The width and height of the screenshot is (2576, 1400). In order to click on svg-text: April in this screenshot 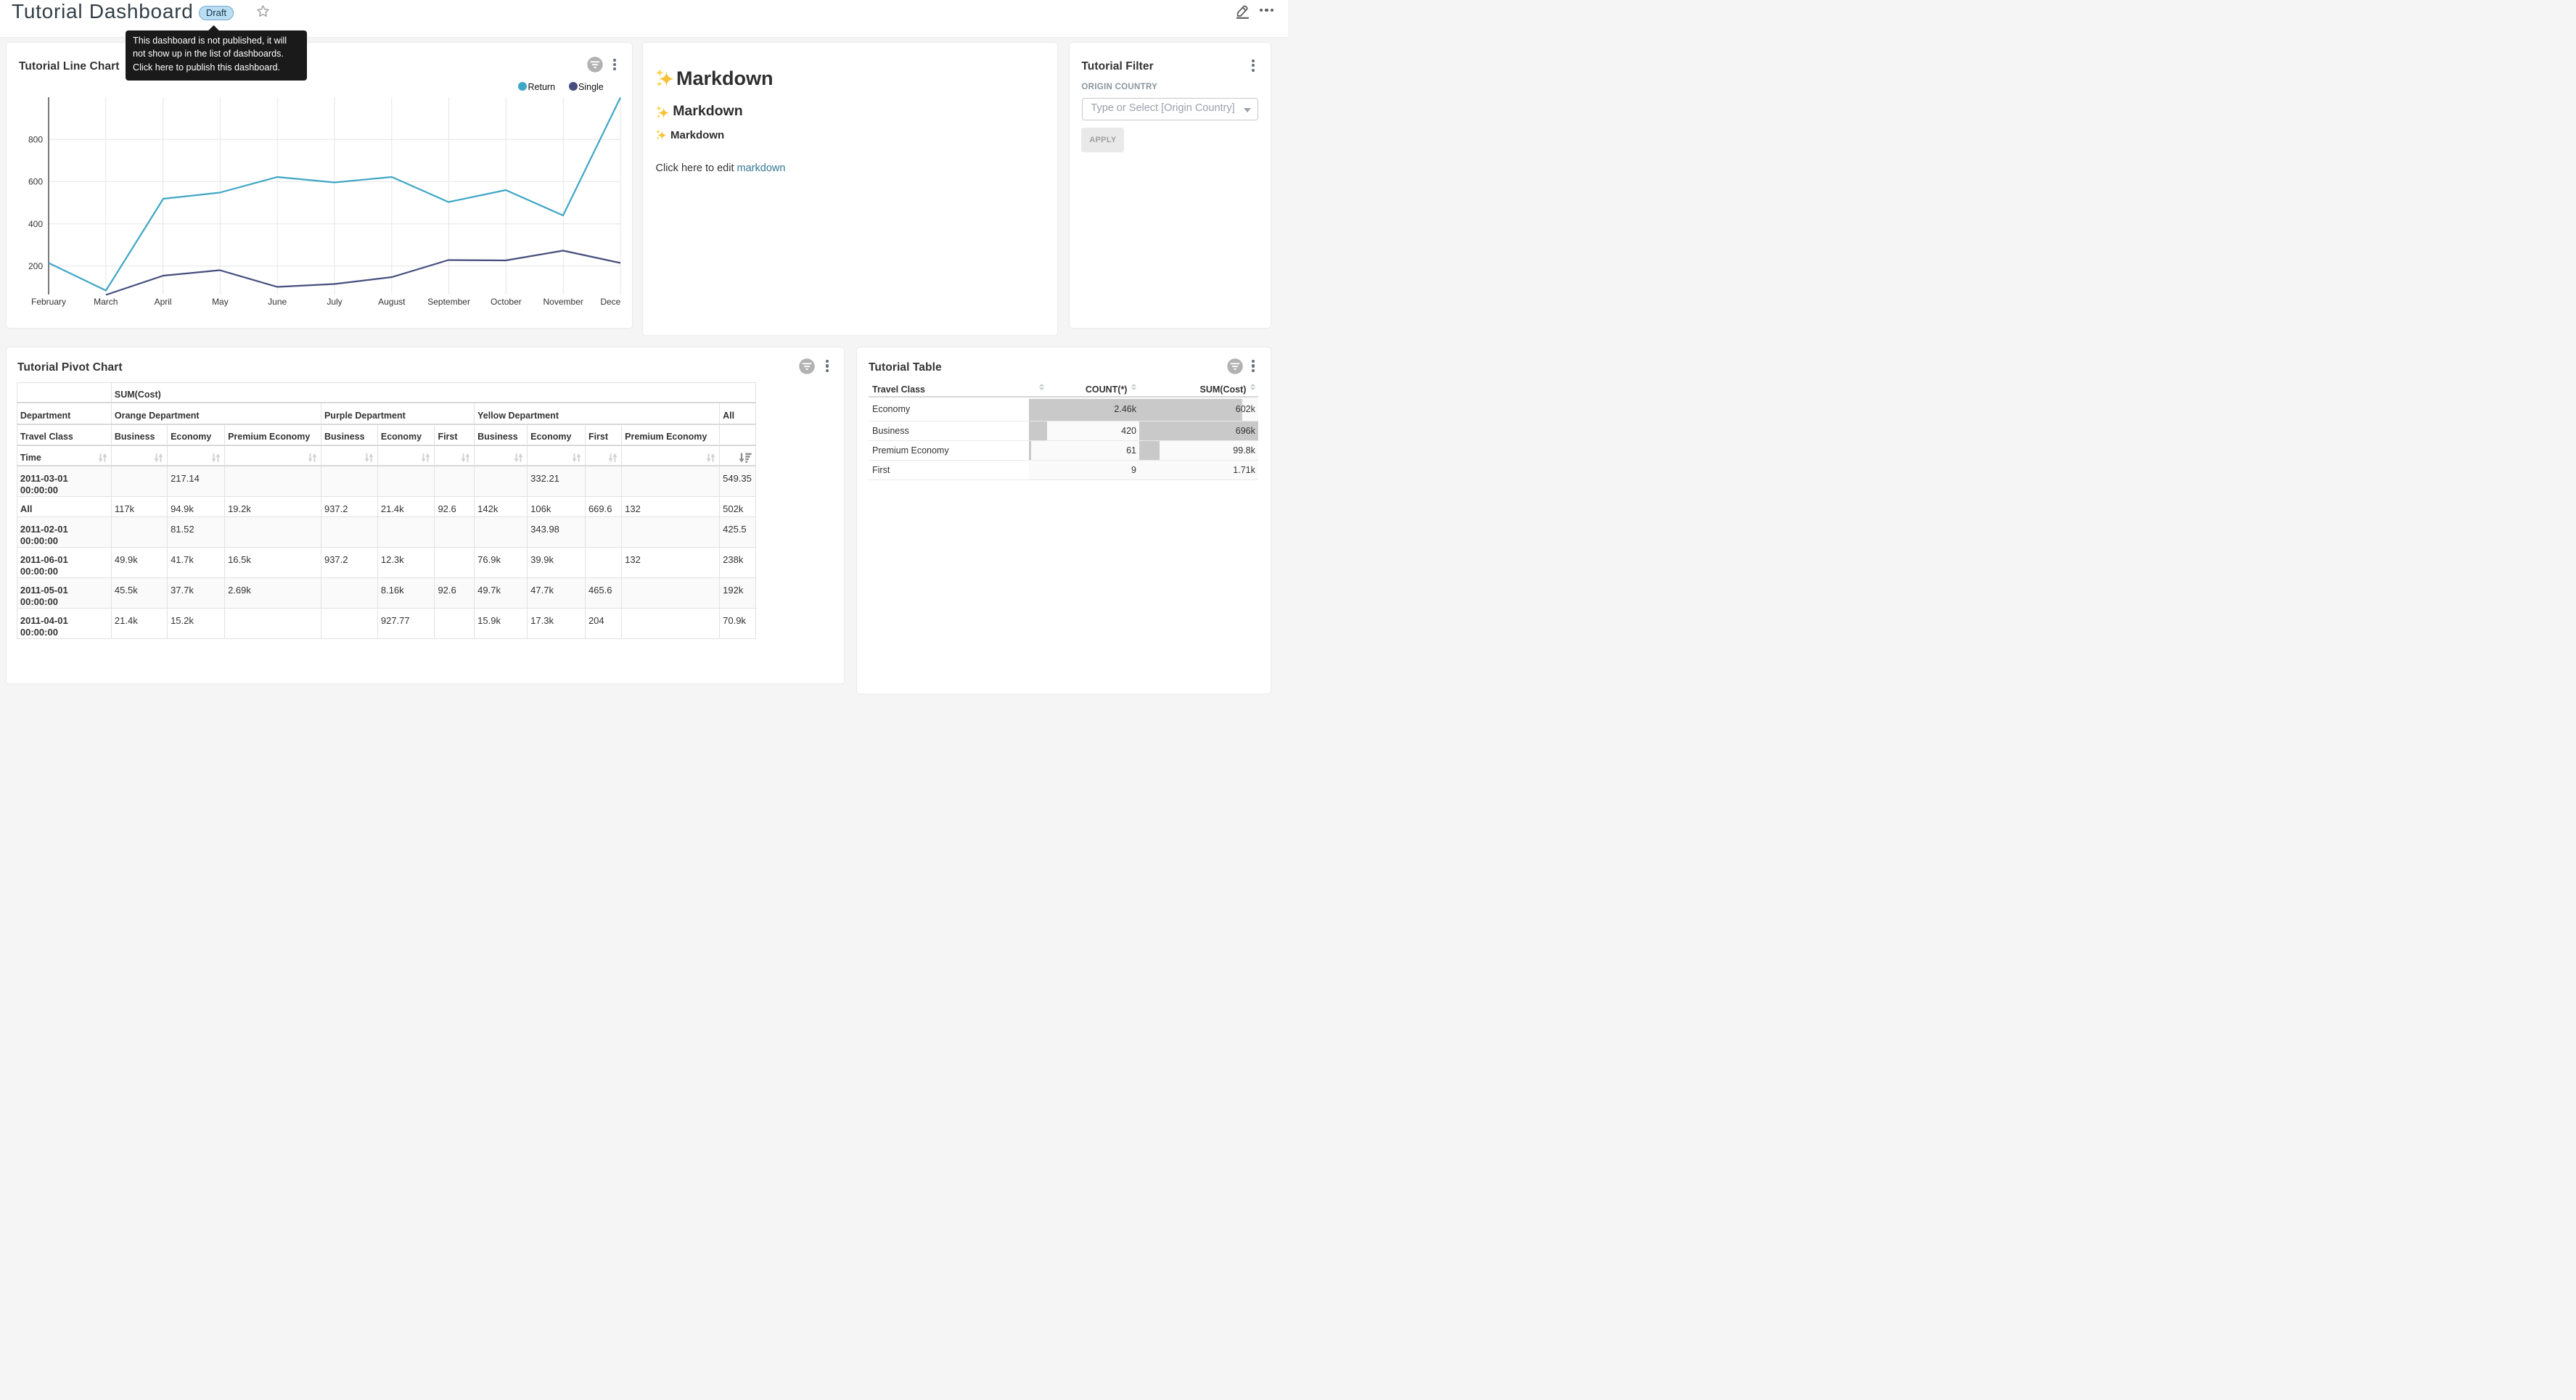, I will do `click(163, 302)`.